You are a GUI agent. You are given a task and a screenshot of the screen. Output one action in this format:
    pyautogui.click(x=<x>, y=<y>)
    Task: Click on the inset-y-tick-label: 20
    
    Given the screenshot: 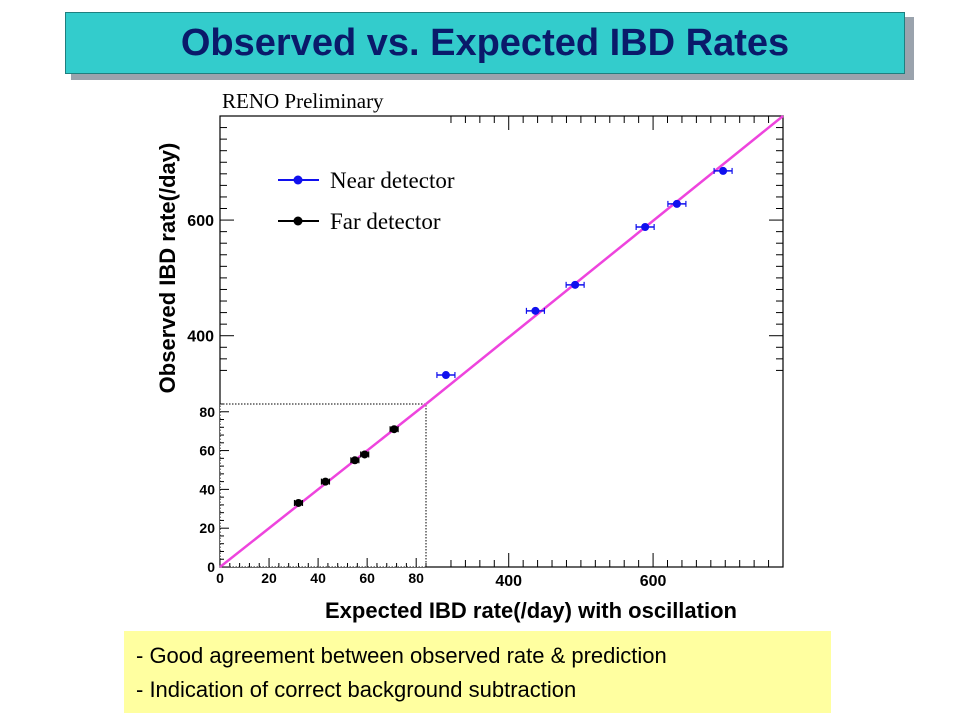 What is the action you would take?
    pyautogui.click(x=207, y=528)
    